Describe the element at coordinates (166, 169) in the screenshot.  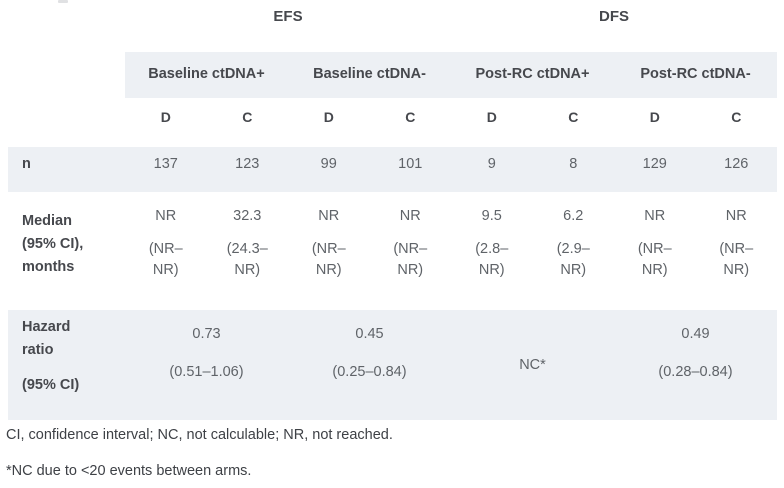
I see `n-value: 137` at that location.